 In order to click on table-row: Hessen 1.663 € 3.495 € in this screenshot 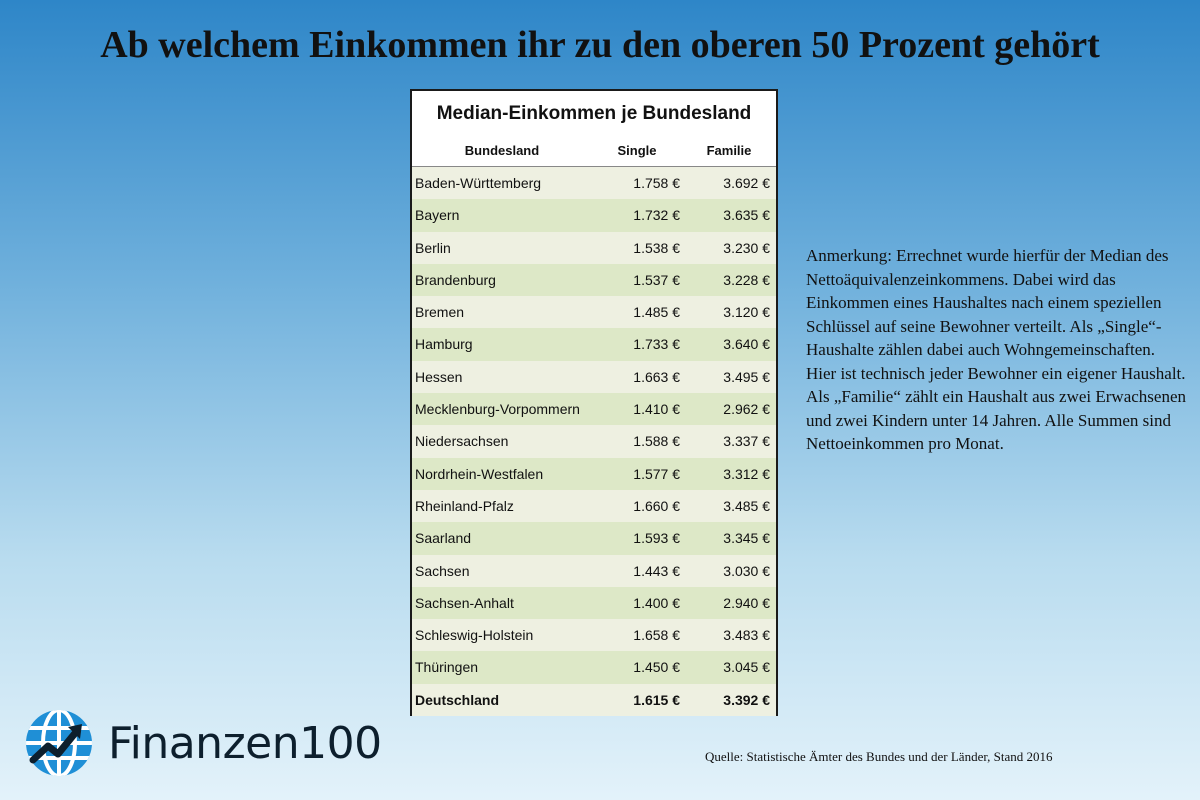, I will do `click(594, 377)`.